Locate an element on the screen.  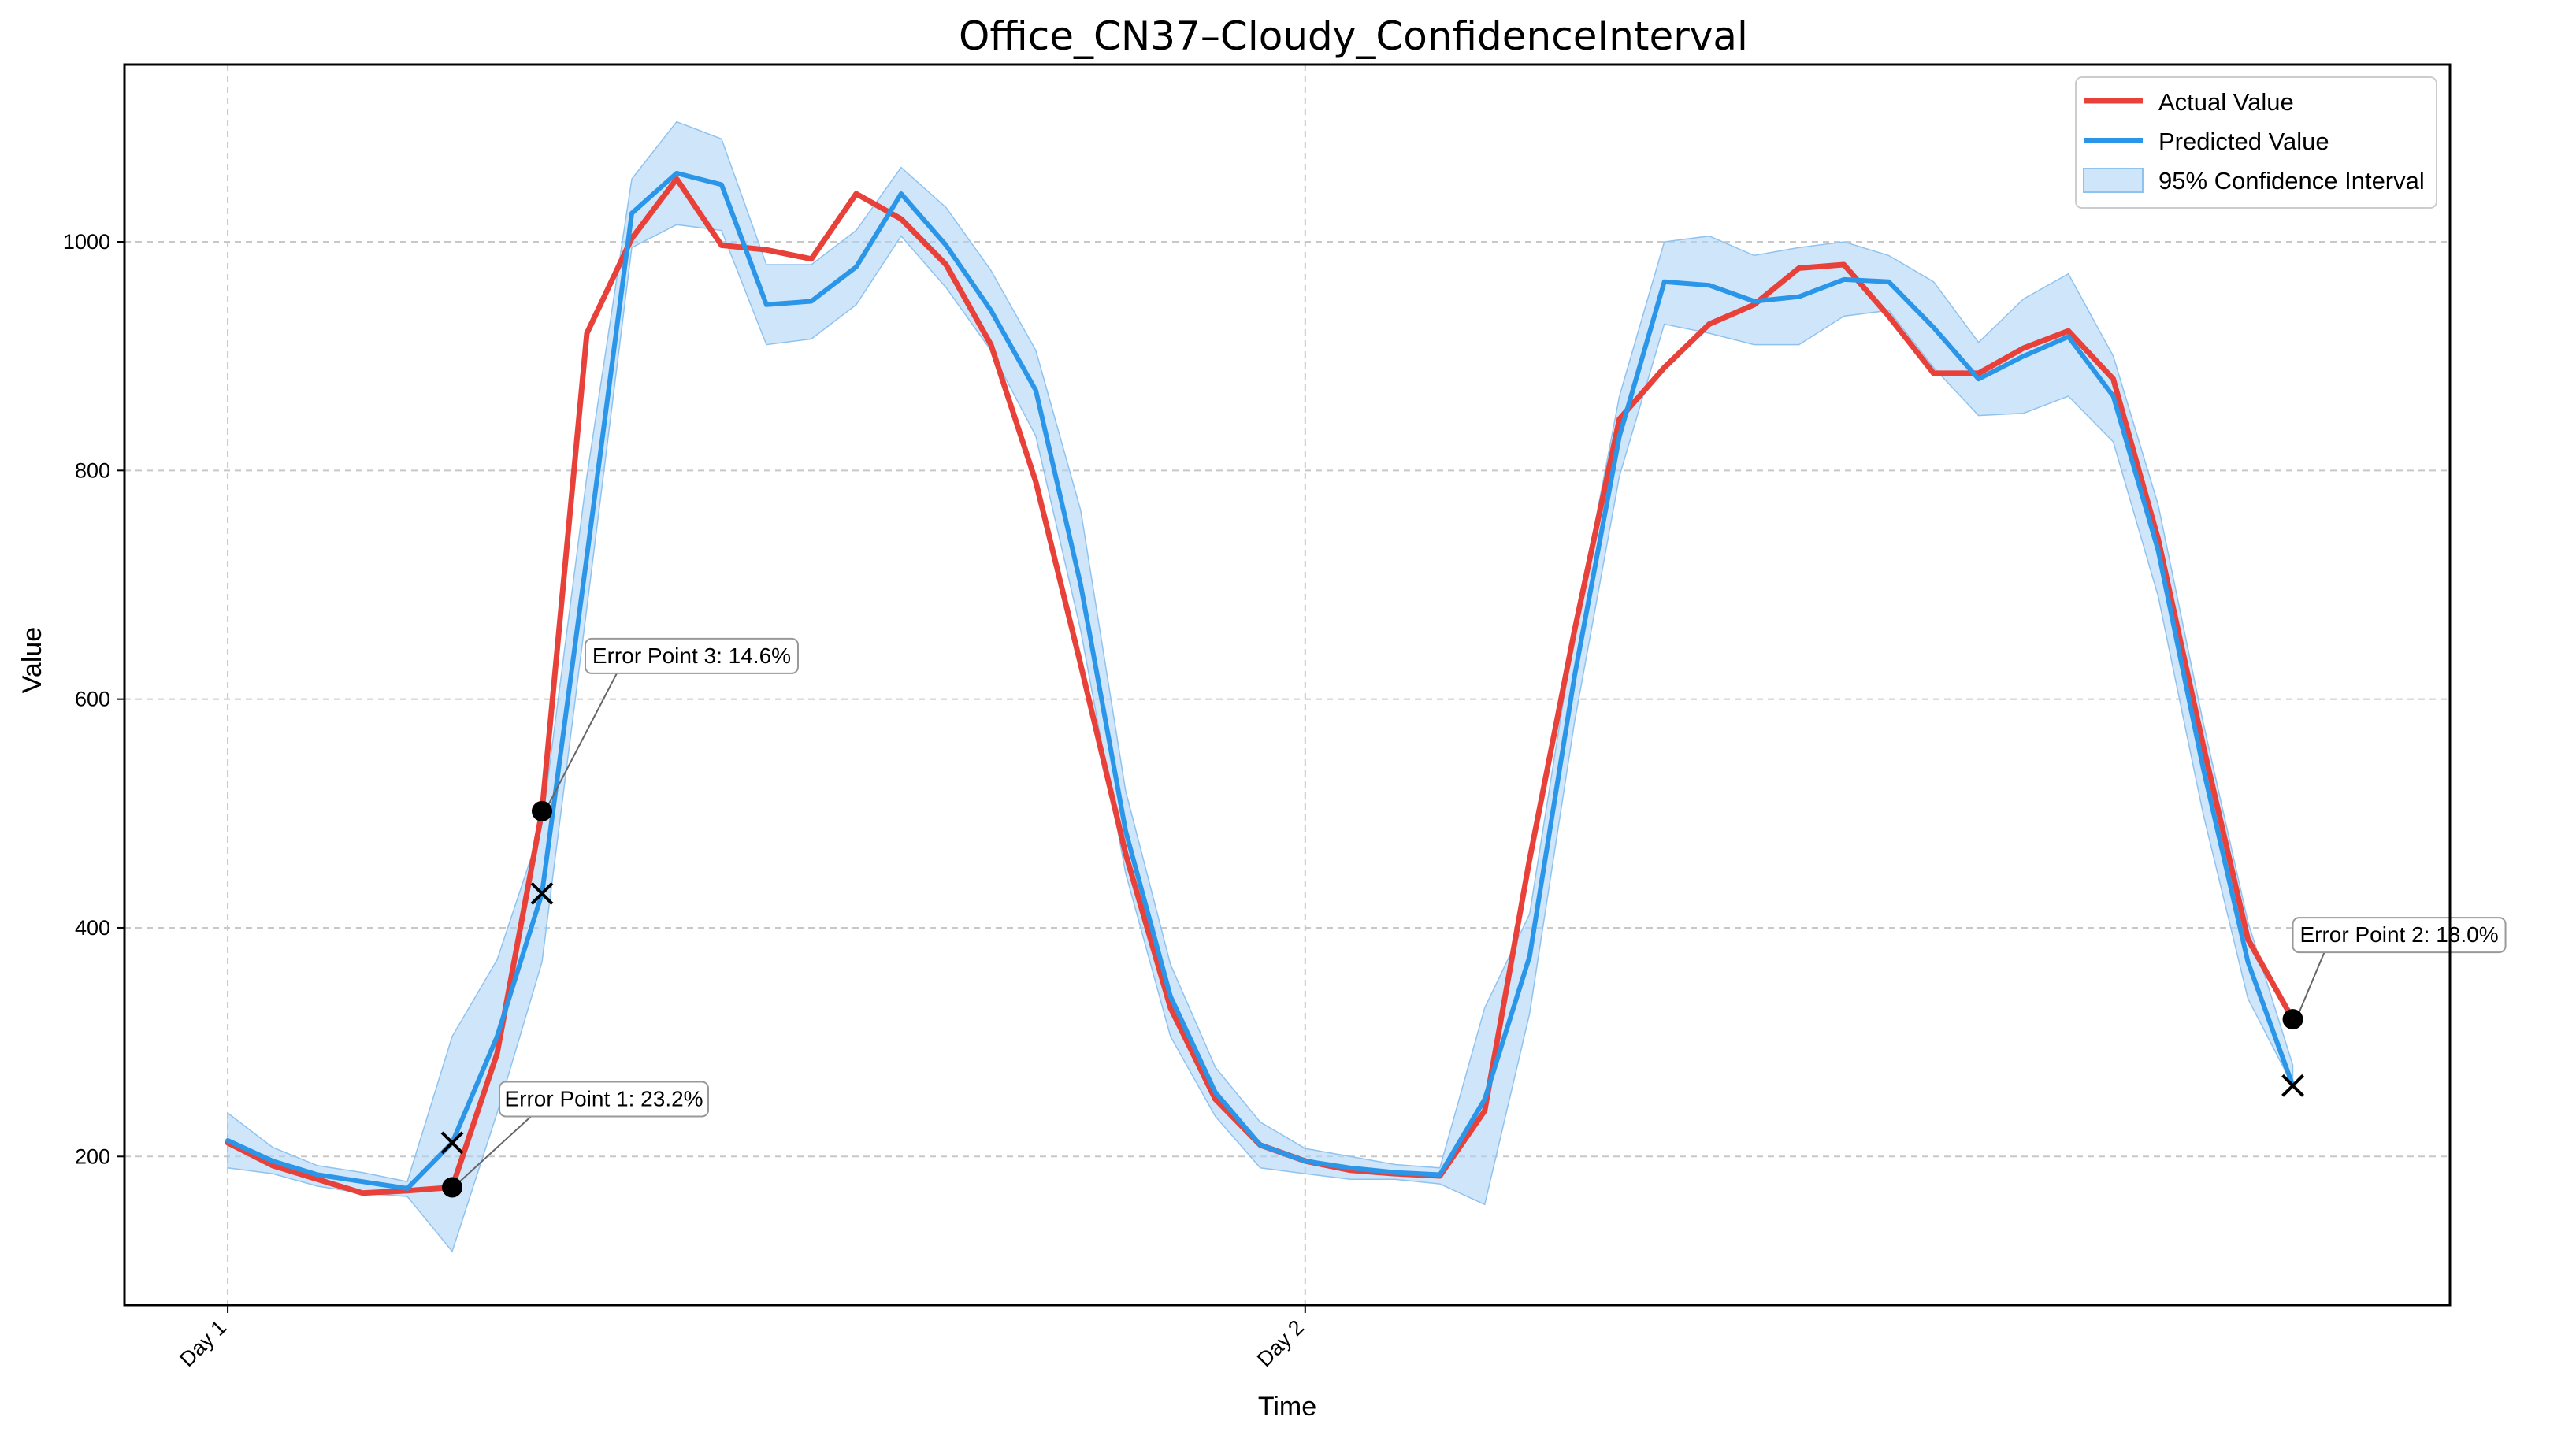
legend-swatch-ci is located at coordinates (2113, 180).